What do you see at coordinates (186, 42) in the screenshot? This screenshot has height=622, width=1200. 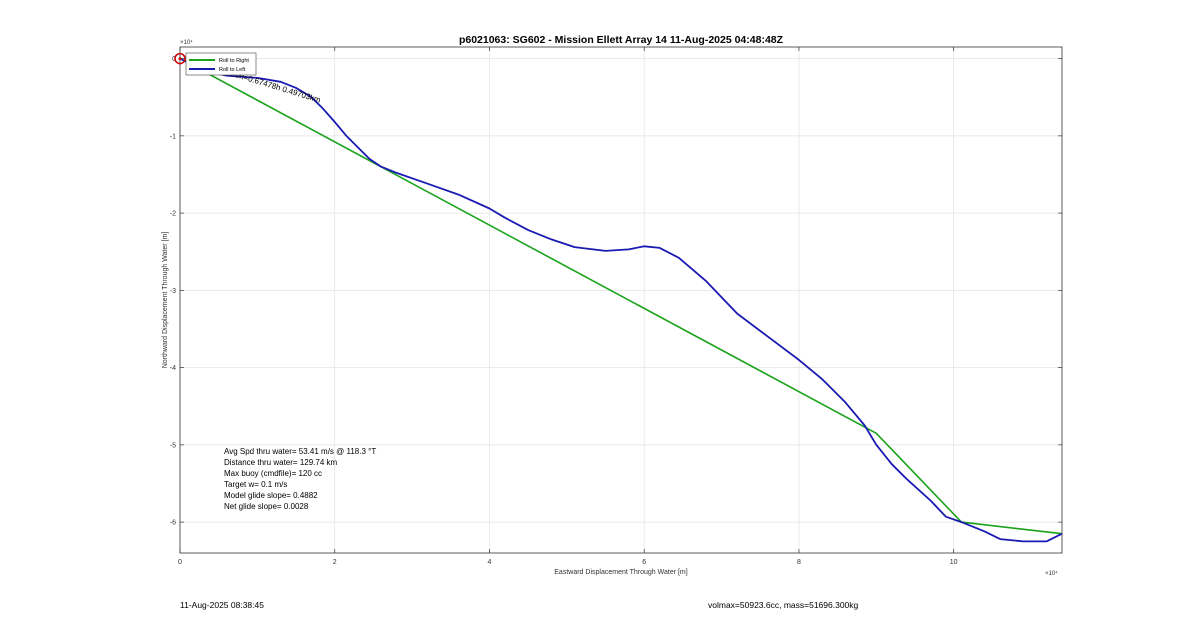 I see `y-exponent-label: ×10⁴` at bounding box center [186, 42].